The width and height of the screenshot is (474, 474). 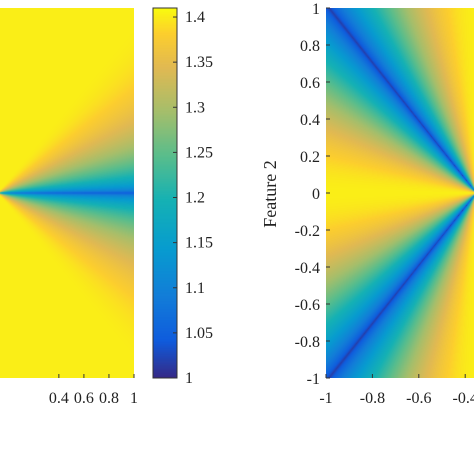 What do you see at coordinates (195, 288) in the screenshot?
I see `colorbar-tick-label: 1.1` at bounding box center [195, 288].